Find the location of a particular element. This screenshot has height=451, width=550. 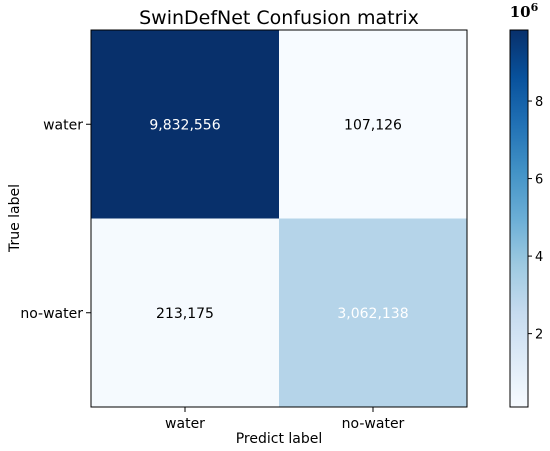

y-tick-label-0: water is located at coordinates (63, 125).